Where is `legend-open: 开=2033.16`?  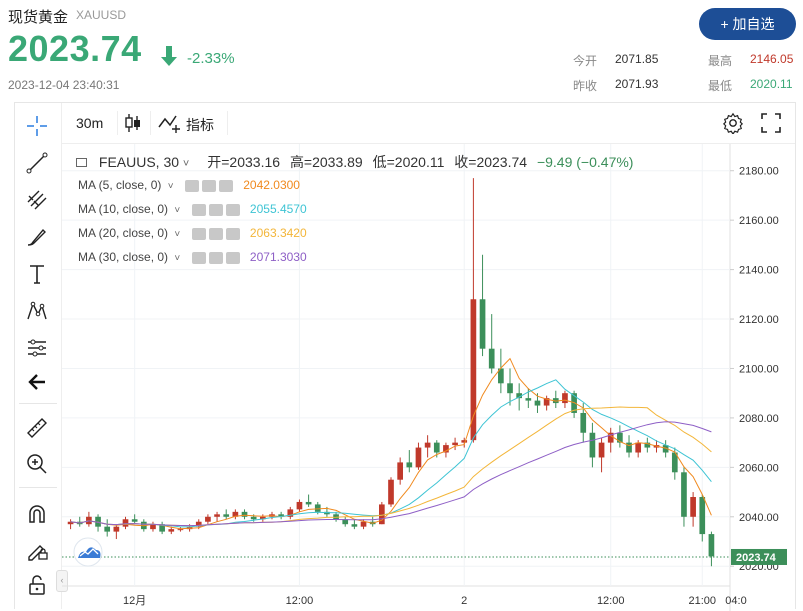
legend-open: 开=2033.16 is located at coordinates (244, 162).